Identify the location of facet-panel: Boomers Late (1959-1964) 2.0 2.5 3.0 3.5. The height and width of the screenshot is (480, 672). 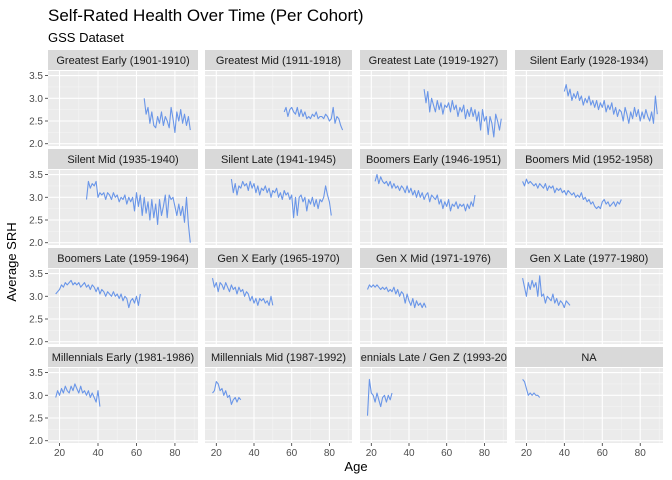
(113, 298).